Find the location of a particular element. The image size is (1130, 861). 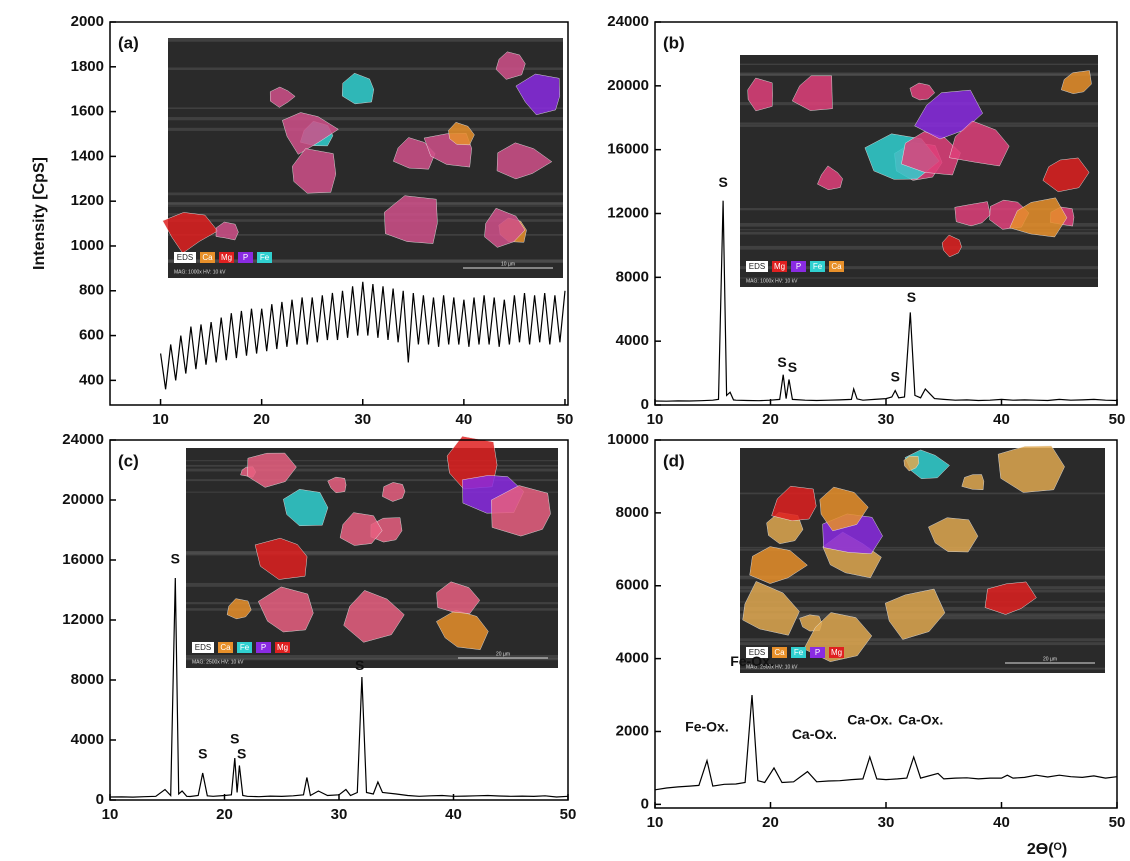

y-tick-label: 10000 is located at coordinates (628, 439).